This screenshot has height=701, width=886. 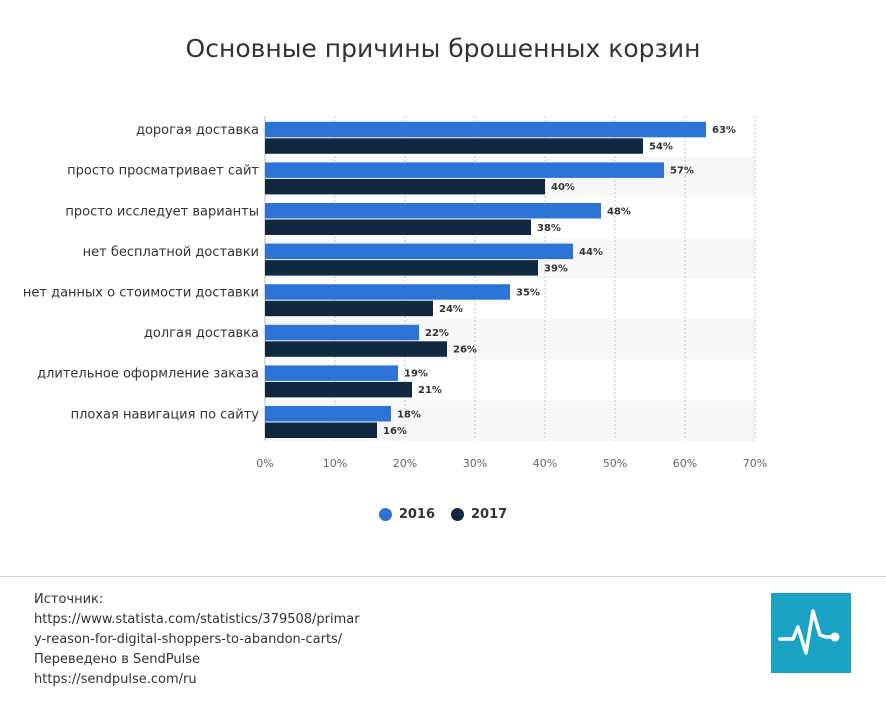 What do you see at coordinates (661, 147) in the screenshot?
I see `bar-value-label: 54%` at bounding box center [661, 147].